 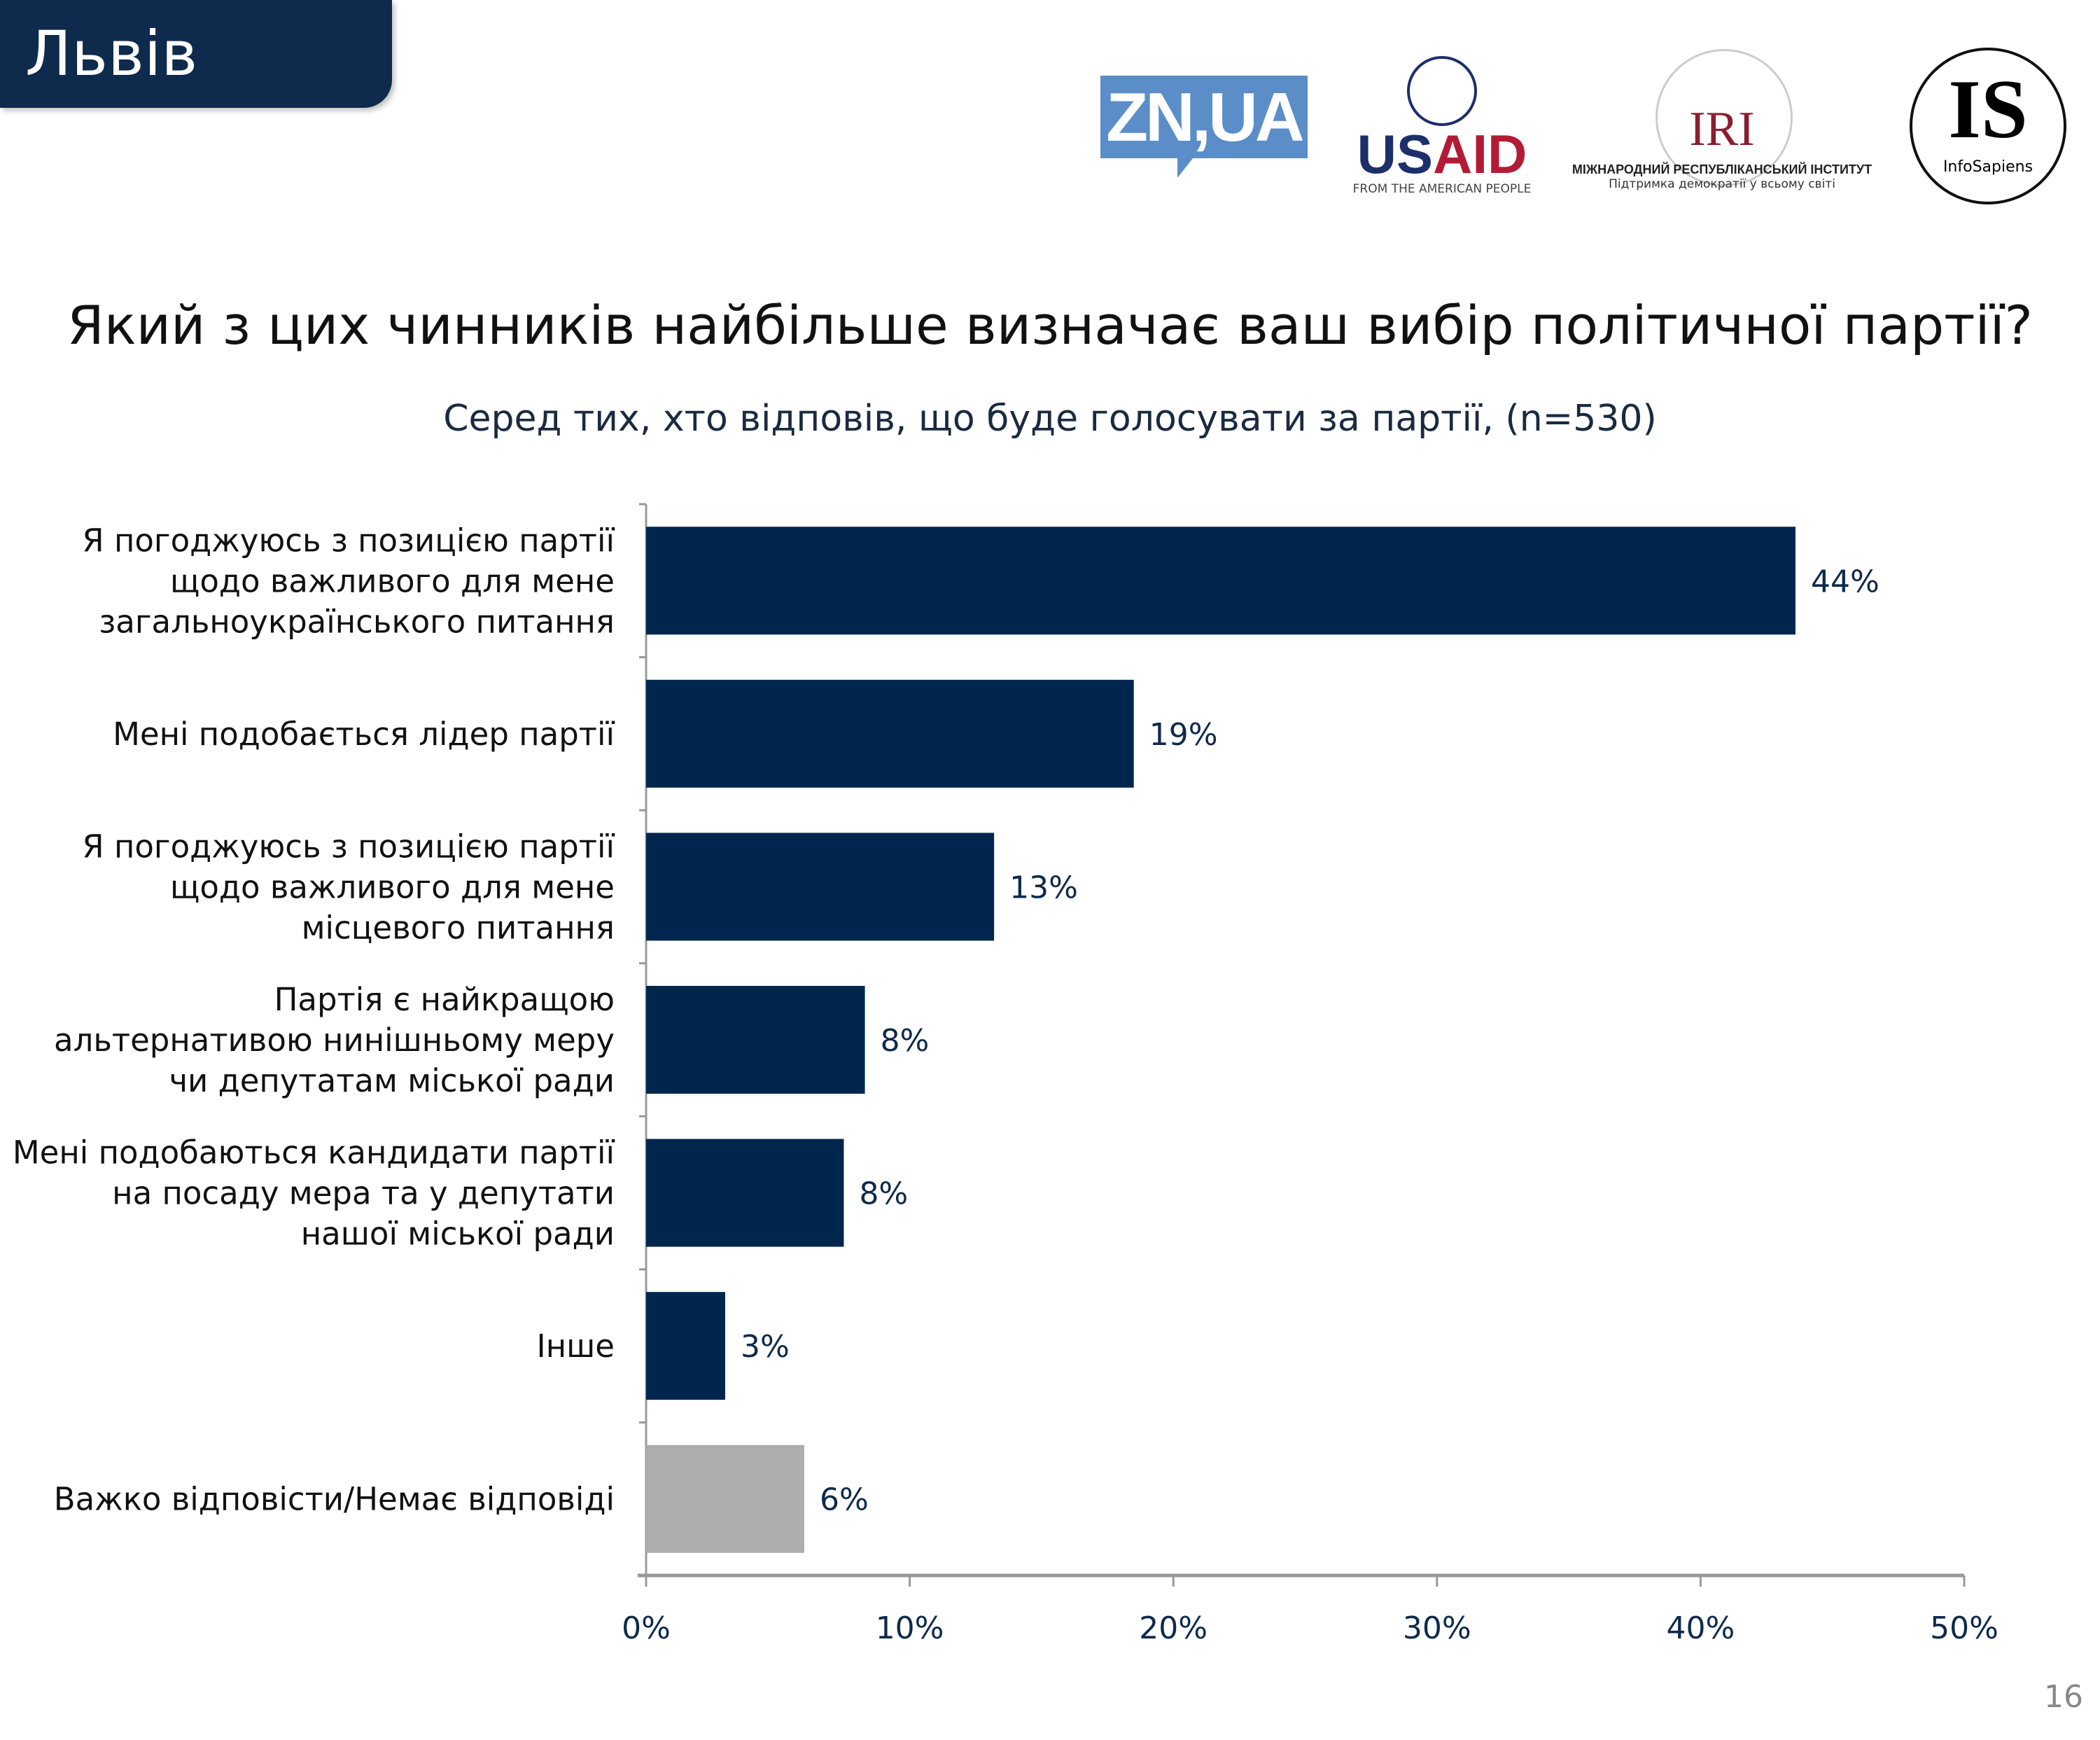 I want to click on category-label: чи депутатам міської ради, so click(x=392, y=1080).